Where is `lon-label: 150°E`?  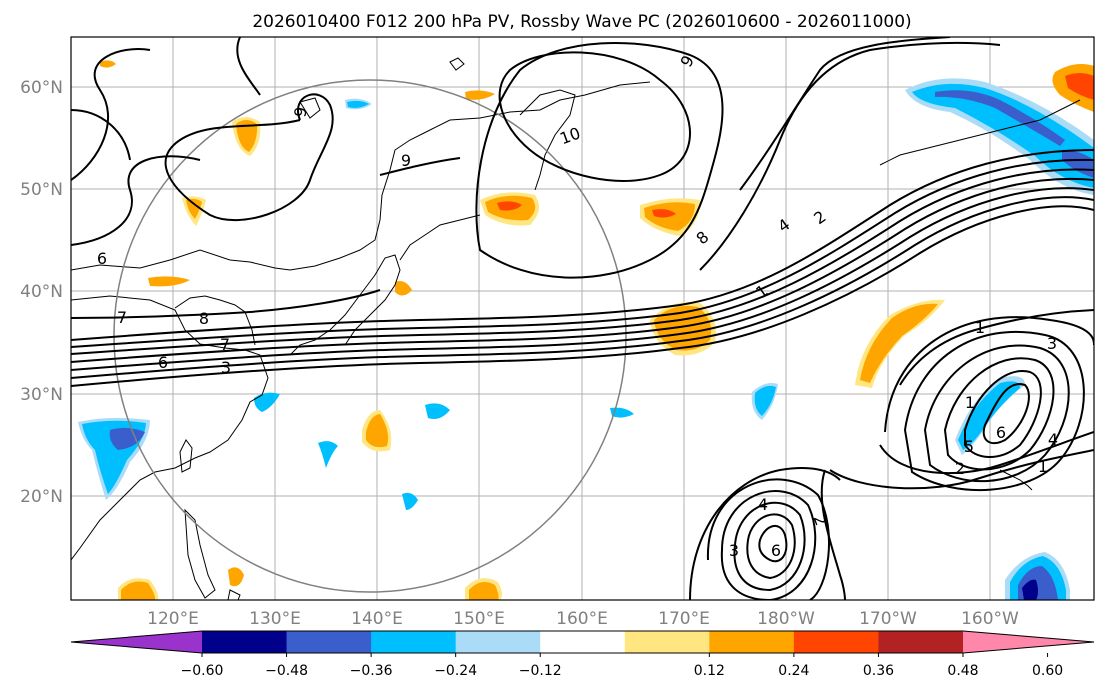
lon-label: 150°E is located at coordinates (479, 619).